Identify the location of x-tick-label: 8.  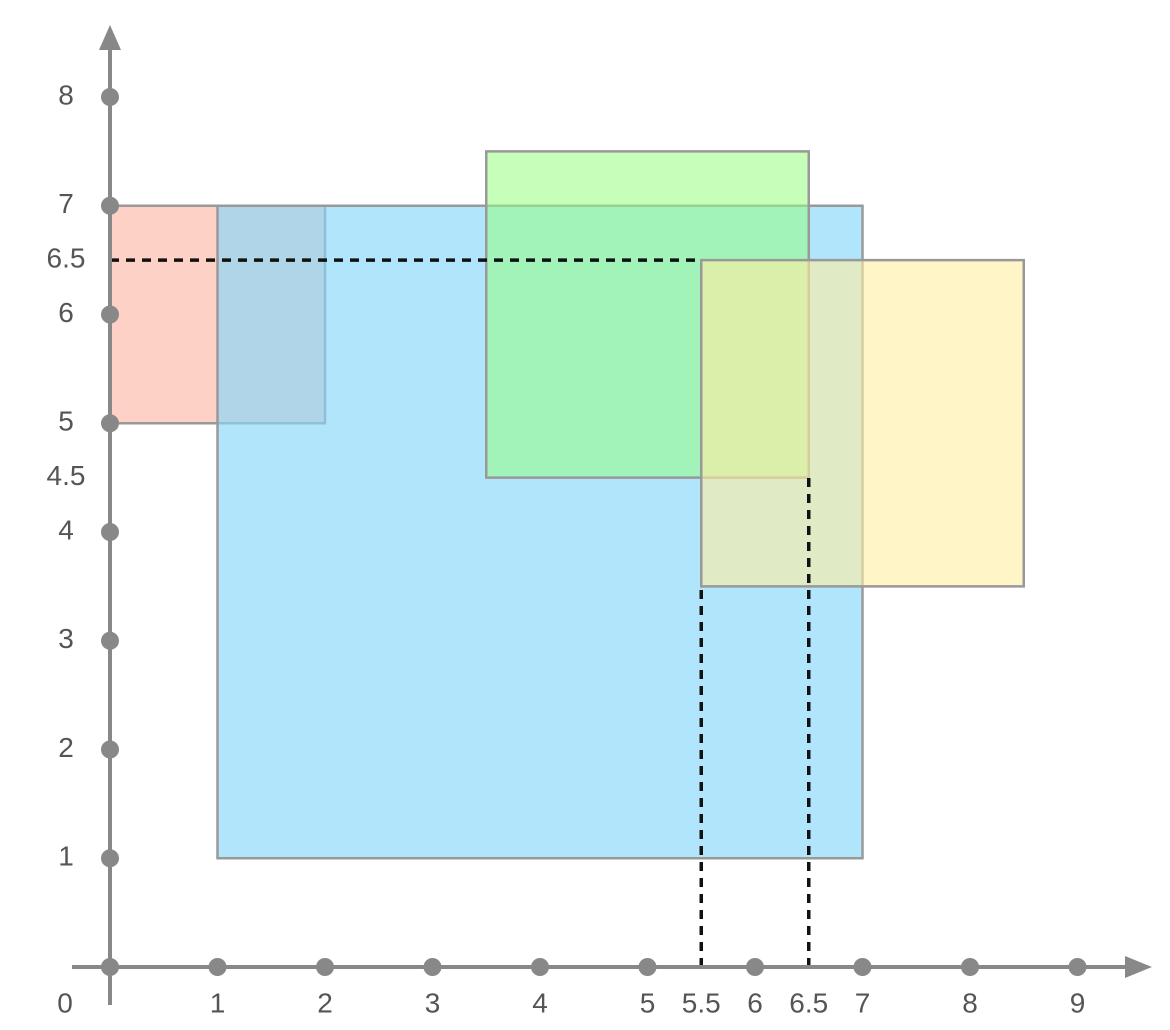
(970, 1002).